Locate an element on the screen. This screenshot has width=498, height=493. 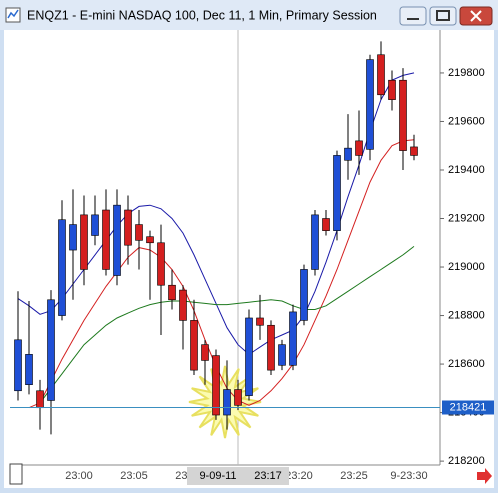
minimize-button is located at coordinates (413, 16).